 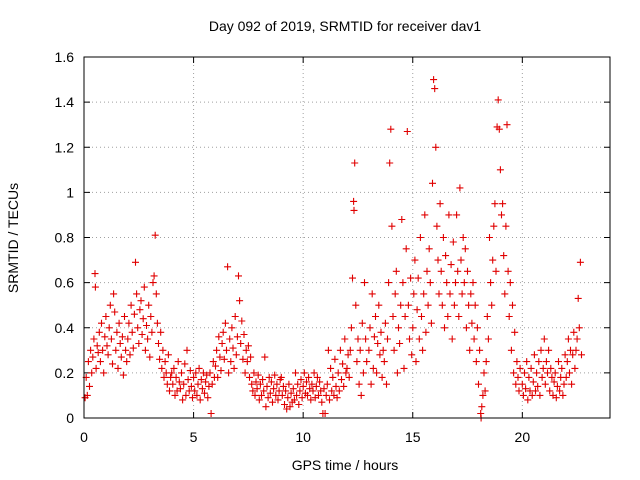 What do you see at coordinates (84, 437) in the screenshot?
I see `x-tick-label: 0` at bounding box center [84, 437].